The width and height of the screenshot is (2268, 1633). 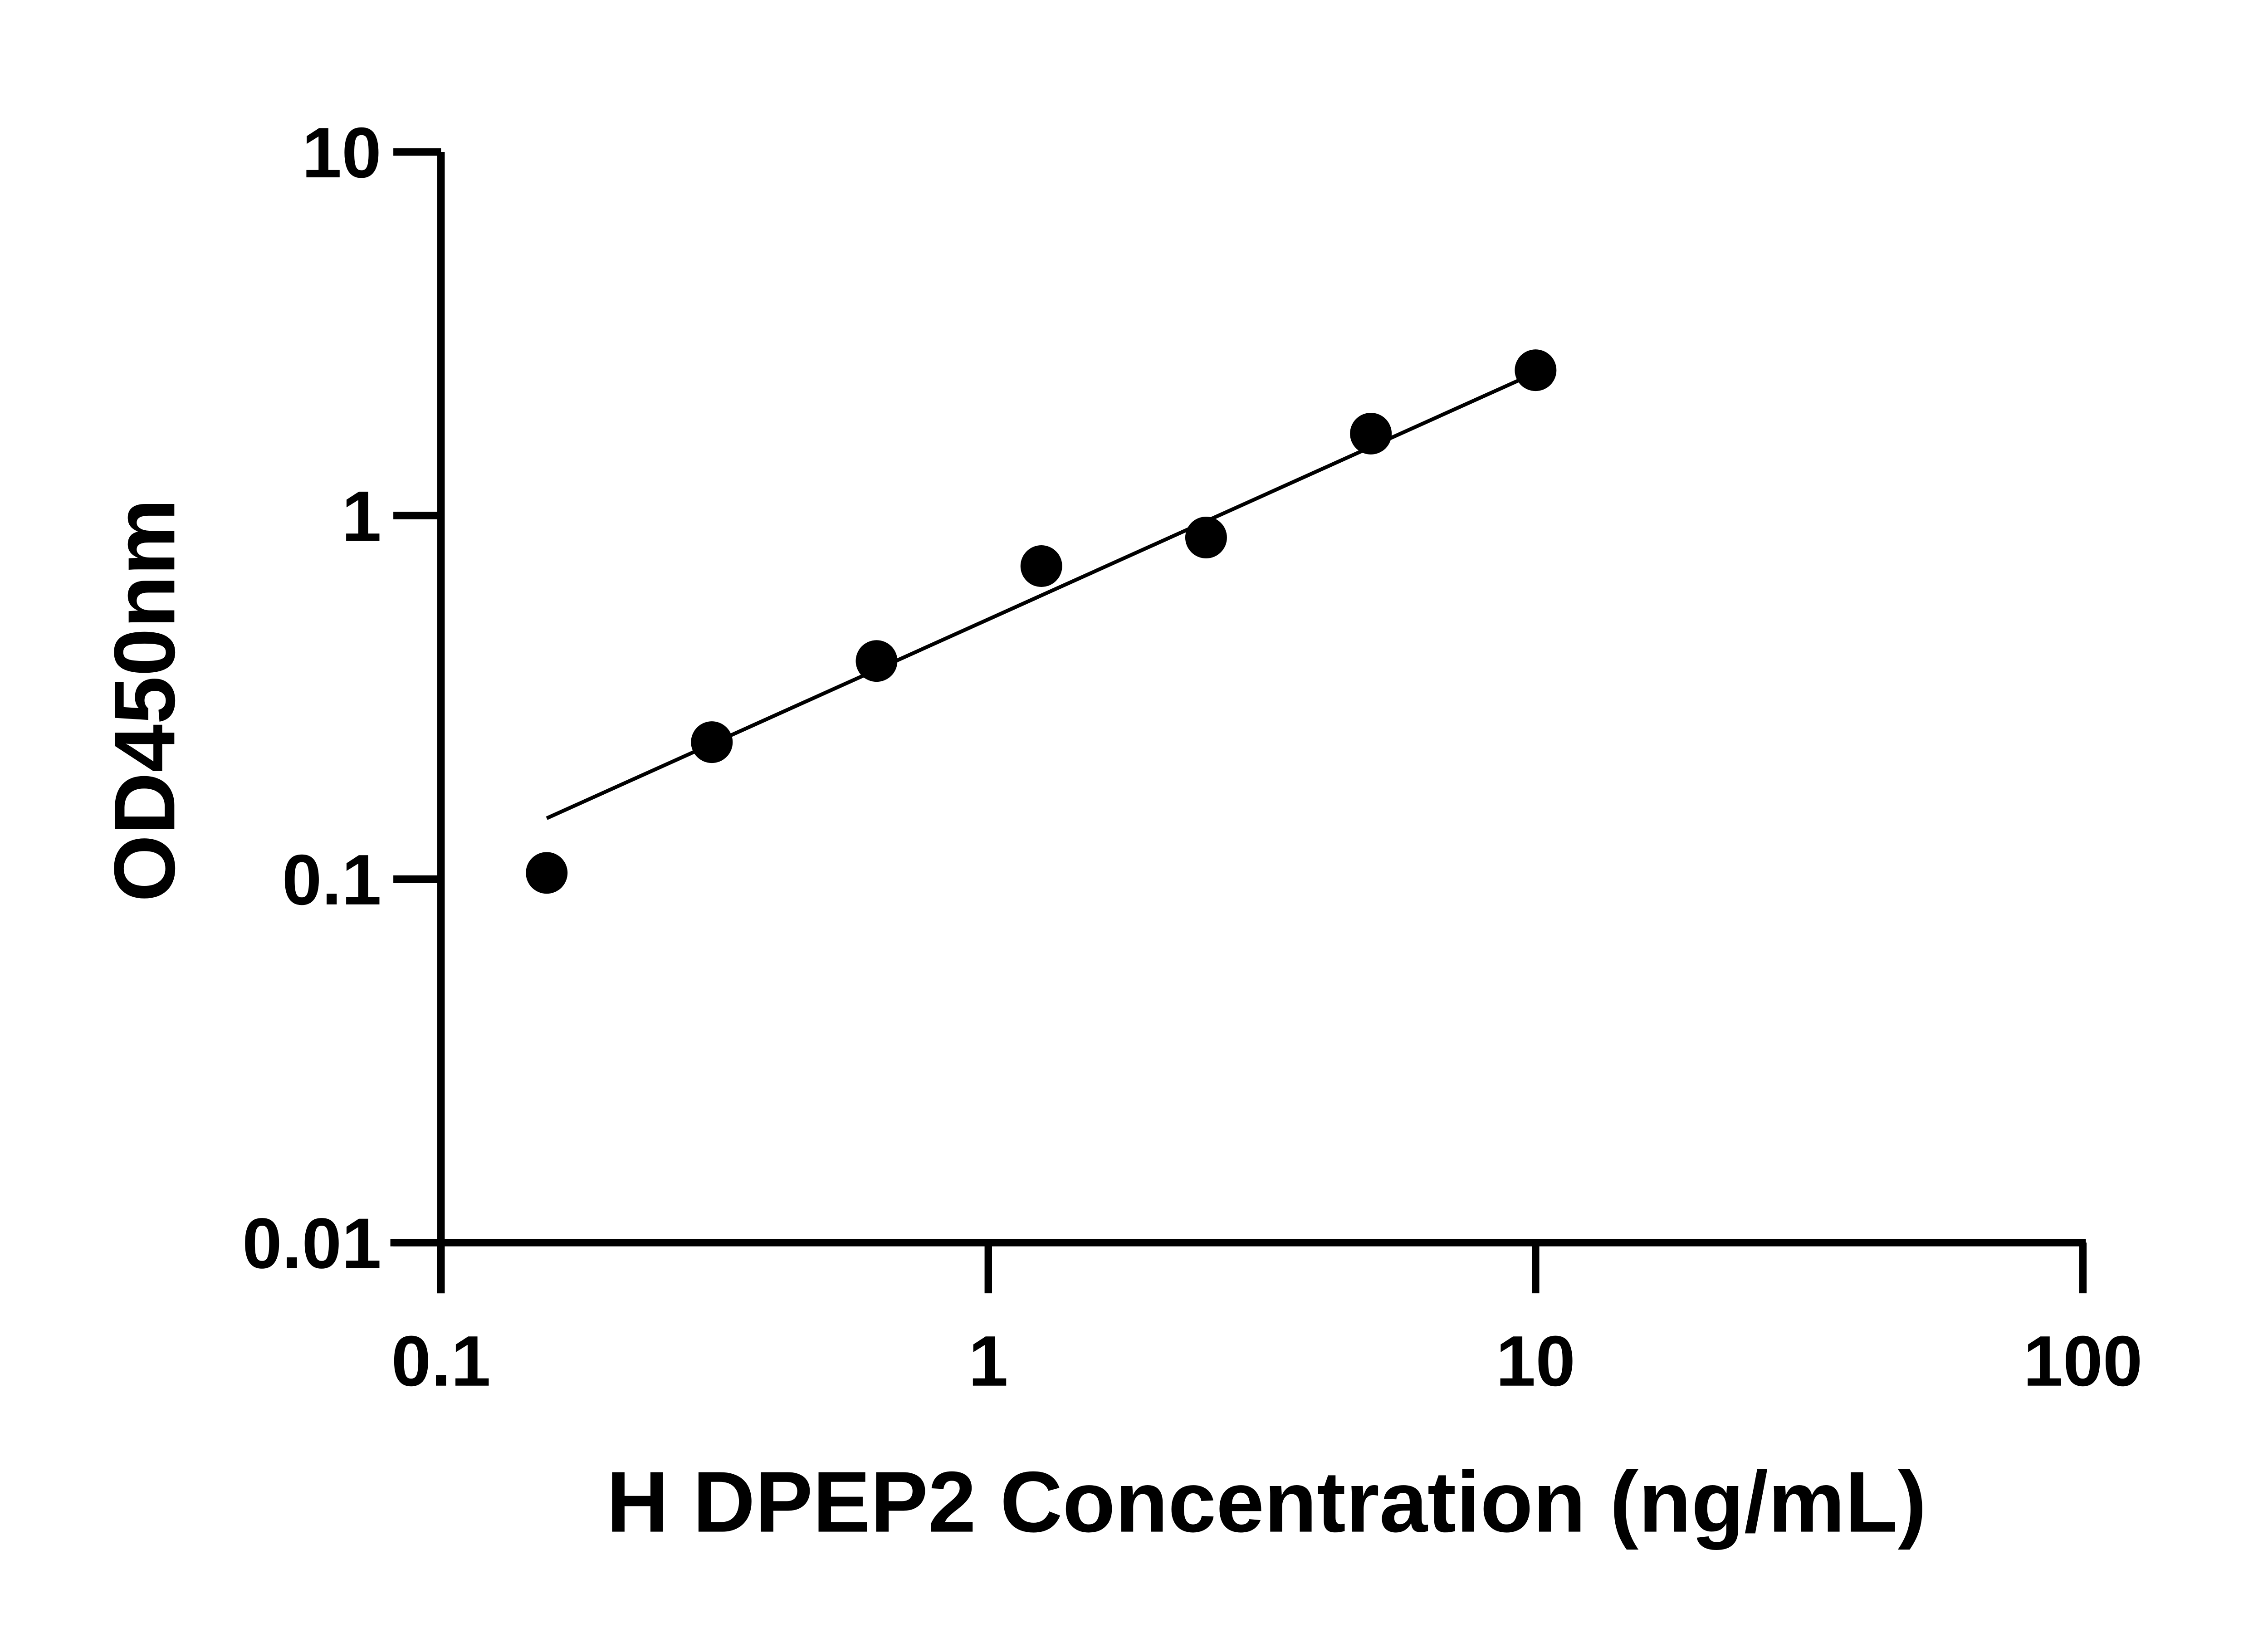 What do you see at coordinates (2083, 1361) in the screenshot?
I see `x-tick-label: 100` at bounding box center [2083, 1361].